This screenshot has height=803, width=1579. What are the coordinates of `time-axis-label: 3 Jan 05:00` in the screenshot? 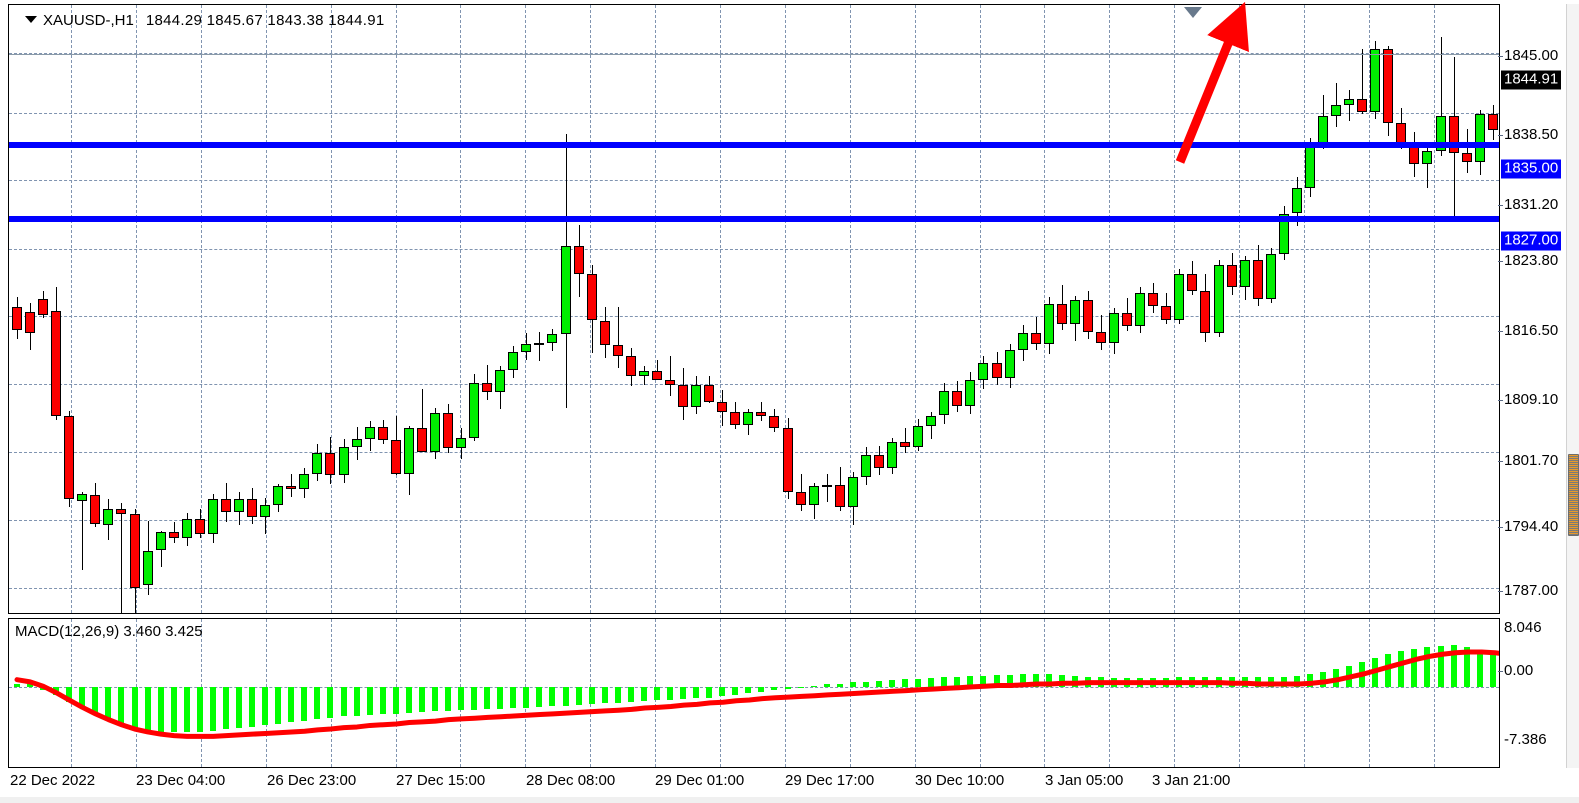 It's located at (1084, 780).